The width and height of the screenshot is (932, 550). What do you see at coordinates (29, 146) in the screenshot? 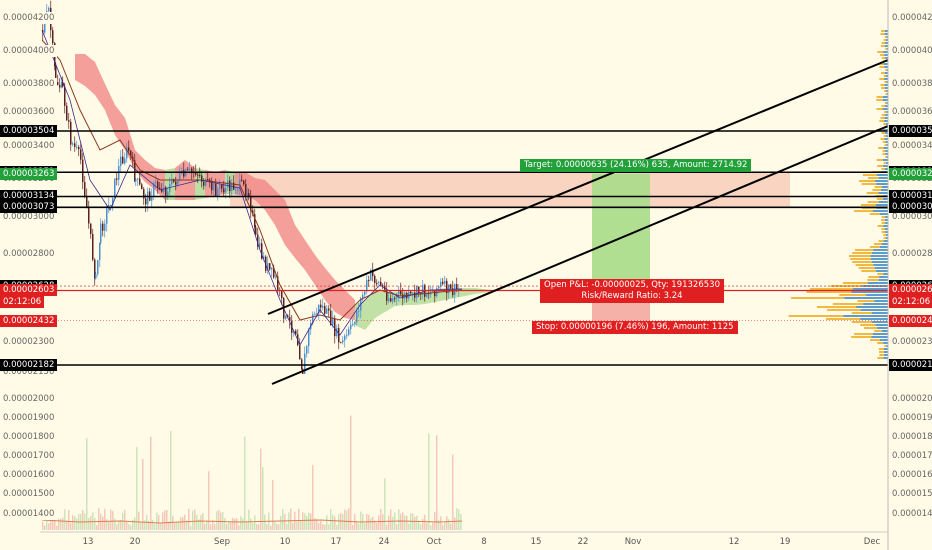
I see `y-tick-left: 0.00003400` at bounding box center [29, 146].